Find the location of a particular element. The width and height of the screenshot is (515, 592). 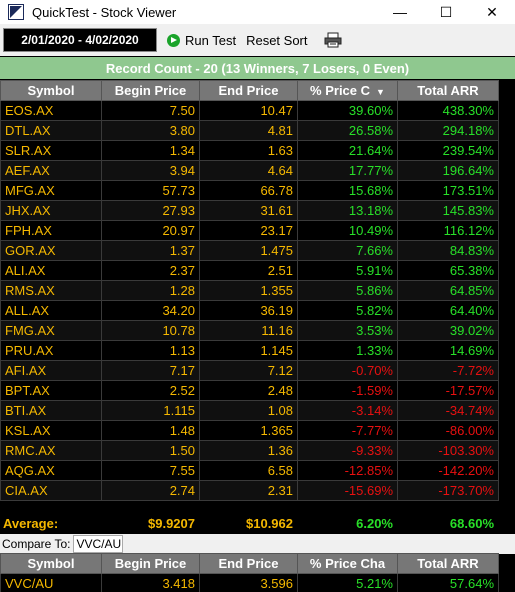

cell-price-change: 5.82% is located at coordinates (347, 310).